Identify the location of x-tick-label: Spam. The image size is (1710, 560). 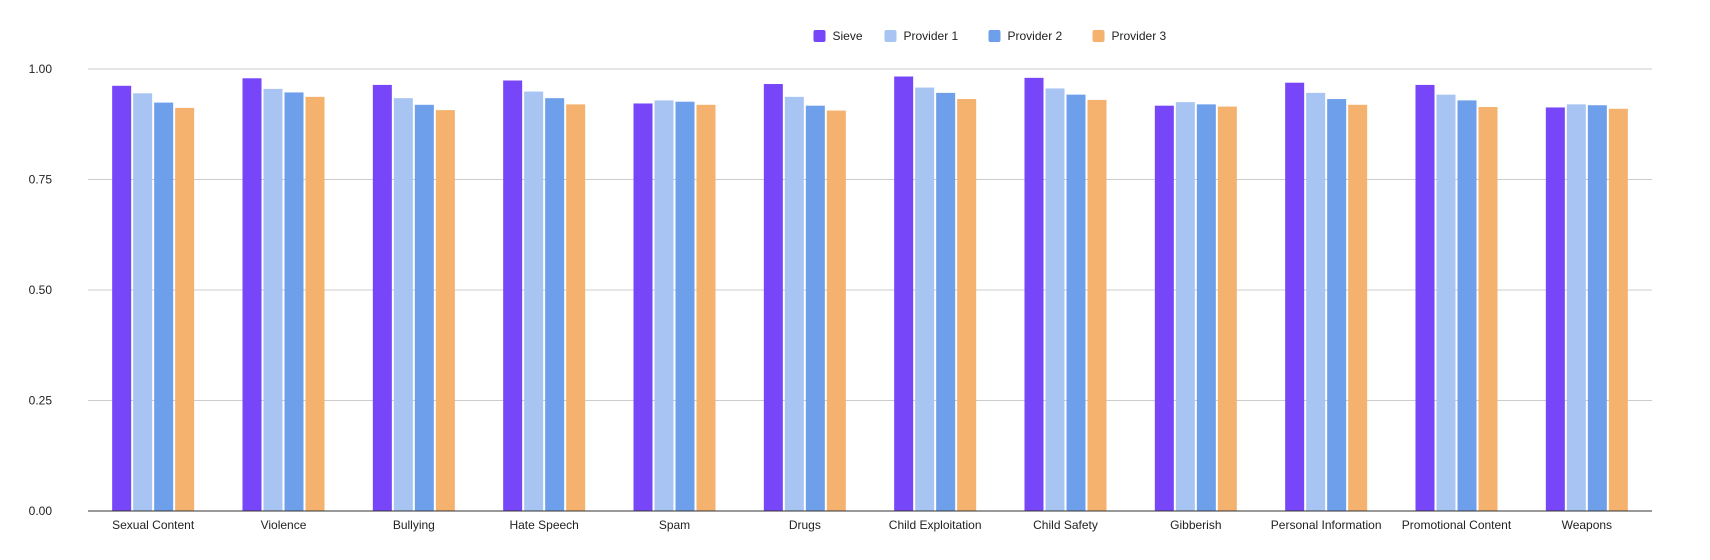
(674, 525).